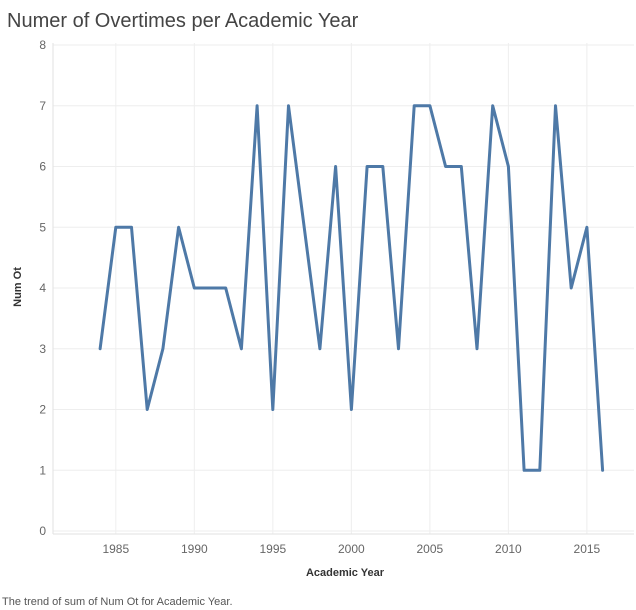 This screenshot has height=610, width=636. What do you see at coordinates (42, 531) in the screenshot?
I see `y-tick-label: 0` at bounding box center [42, 531].